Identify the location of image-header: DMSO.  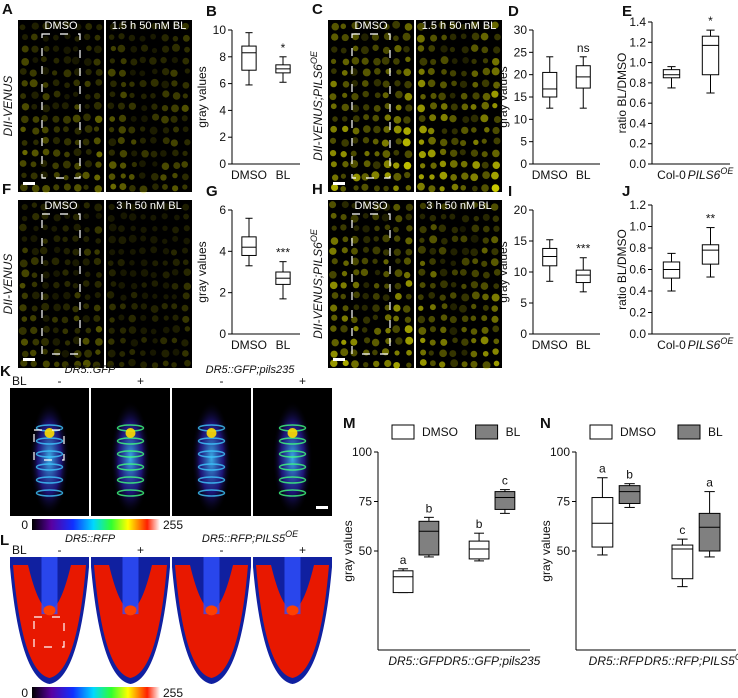
(371, 26).